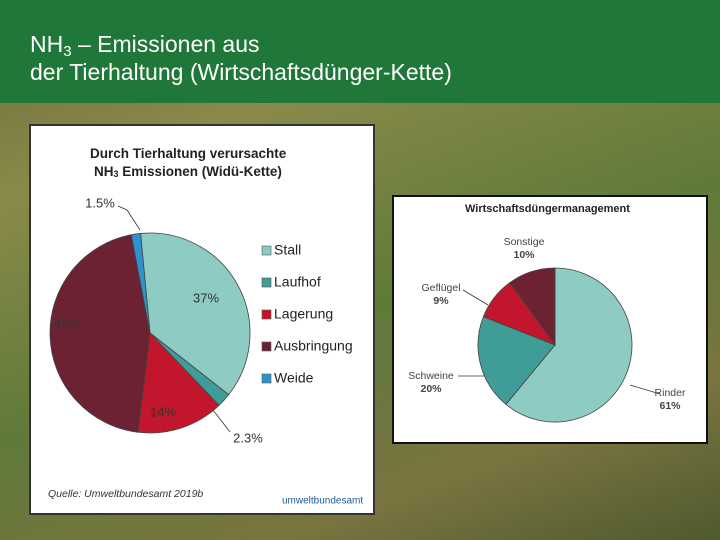 Image resolution: width=720 pixels, height=540 pixels. Describe the element at coordinates (67, 51) in the screenshot. I see `title-subscript: 3` at that location.